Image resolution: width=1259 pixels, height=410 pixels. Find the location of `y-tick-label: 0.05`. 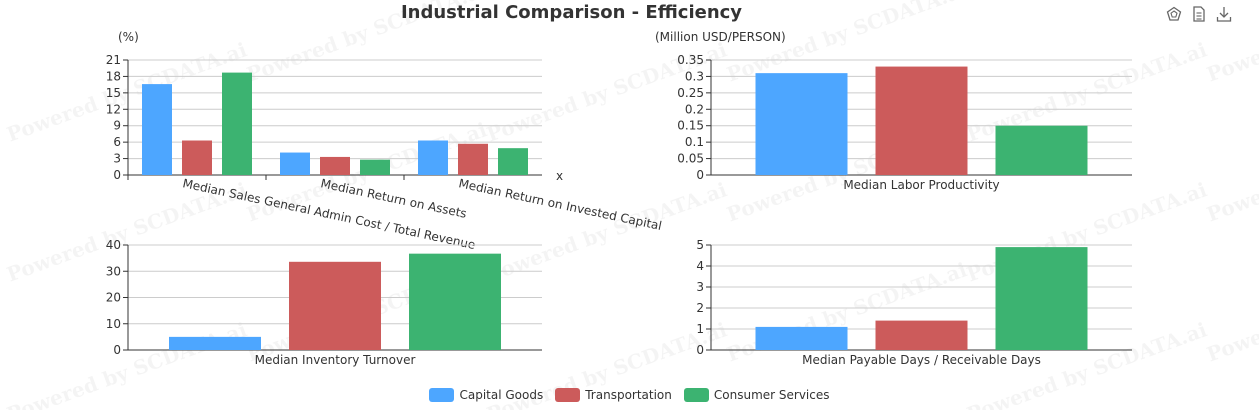

y-tick-label: 0.05 is located at coordinates (690, 159).